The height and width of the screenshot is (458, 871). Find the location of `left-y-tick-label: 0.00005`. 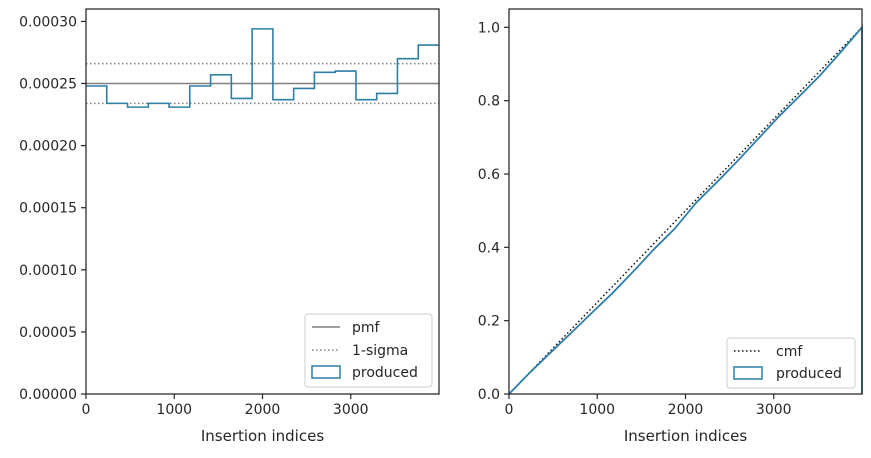

left-y-tick-label: 0.00005 is located at coordinates (48, 333).